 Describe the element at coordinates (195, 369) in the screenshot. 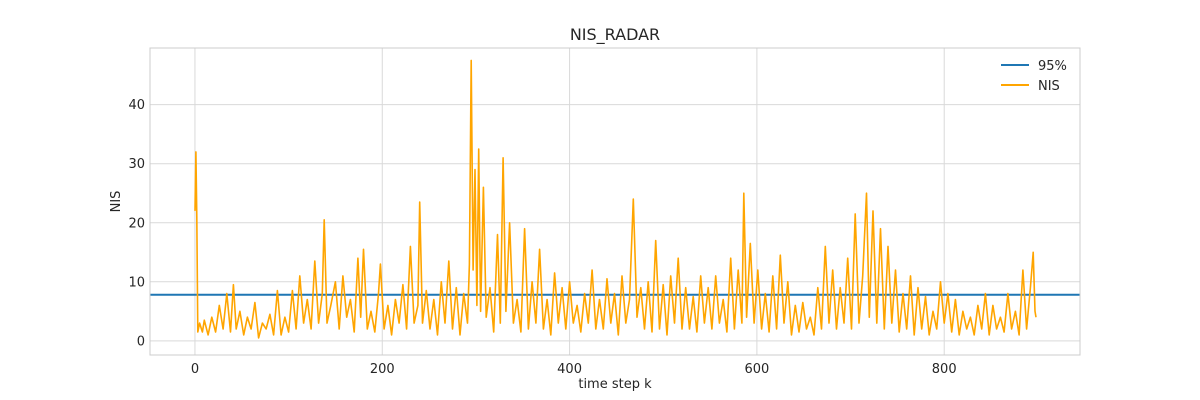

I see `x-tick-label: 0` at that location.